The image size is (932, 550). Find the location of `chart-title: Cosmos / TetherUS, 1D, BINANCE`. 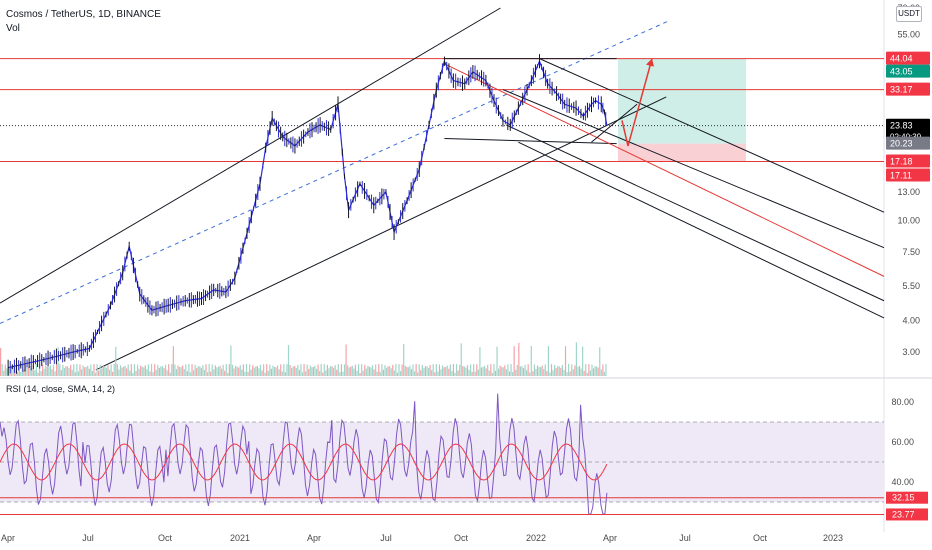

chart-title: Cosmos / TetherUS, 1D, BINANCE is located at coordinates (83, 14).